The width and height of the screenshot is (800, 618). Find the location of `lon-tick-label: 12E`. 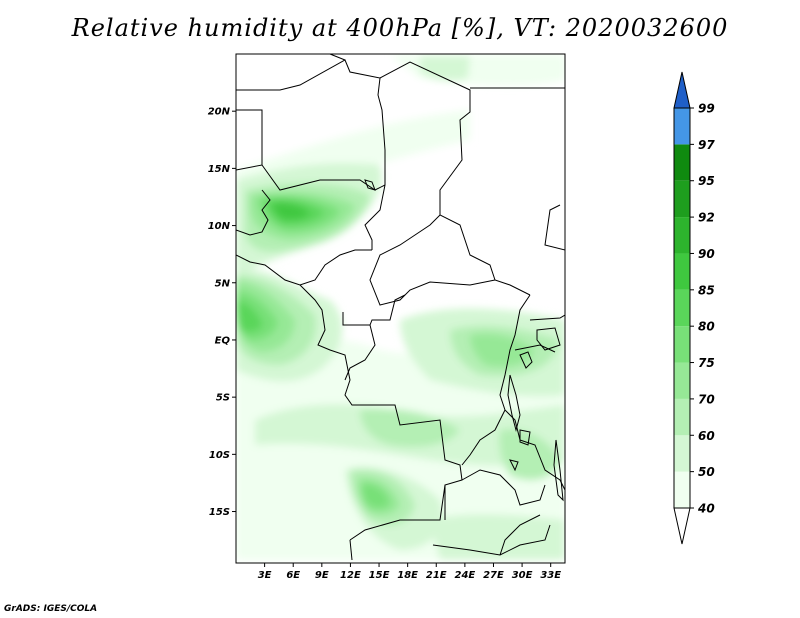

lon-tick-label: 12E is located at coordinates (350, 575).